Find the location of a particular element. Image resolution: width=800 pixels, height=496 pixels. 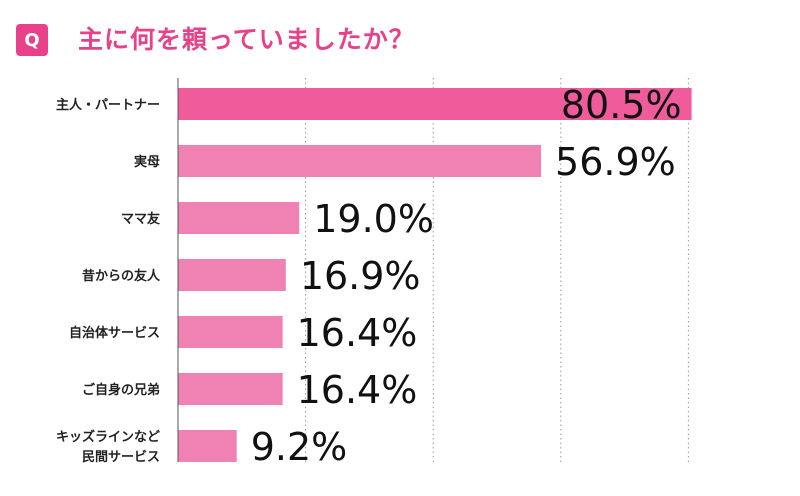

value-label-4: 16.4% is located at coordinates (357, 333).